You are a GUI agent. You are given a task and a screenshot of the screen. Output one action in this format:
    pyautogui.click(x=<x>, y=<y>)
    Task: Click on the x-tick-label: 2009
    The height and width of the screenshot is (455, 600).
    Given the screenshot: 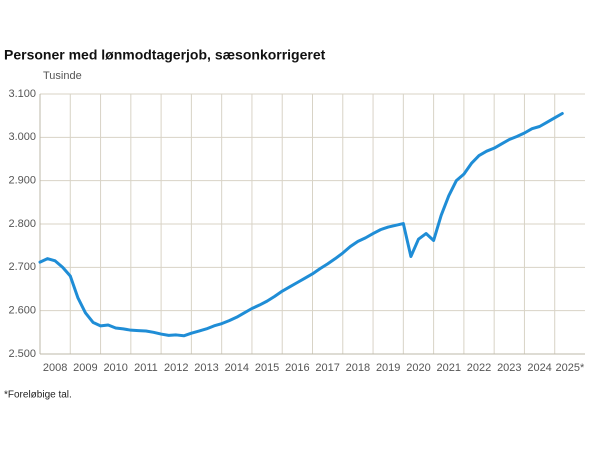 What is the action you would take?
    pyautogui.click(x=85, y=368)
    